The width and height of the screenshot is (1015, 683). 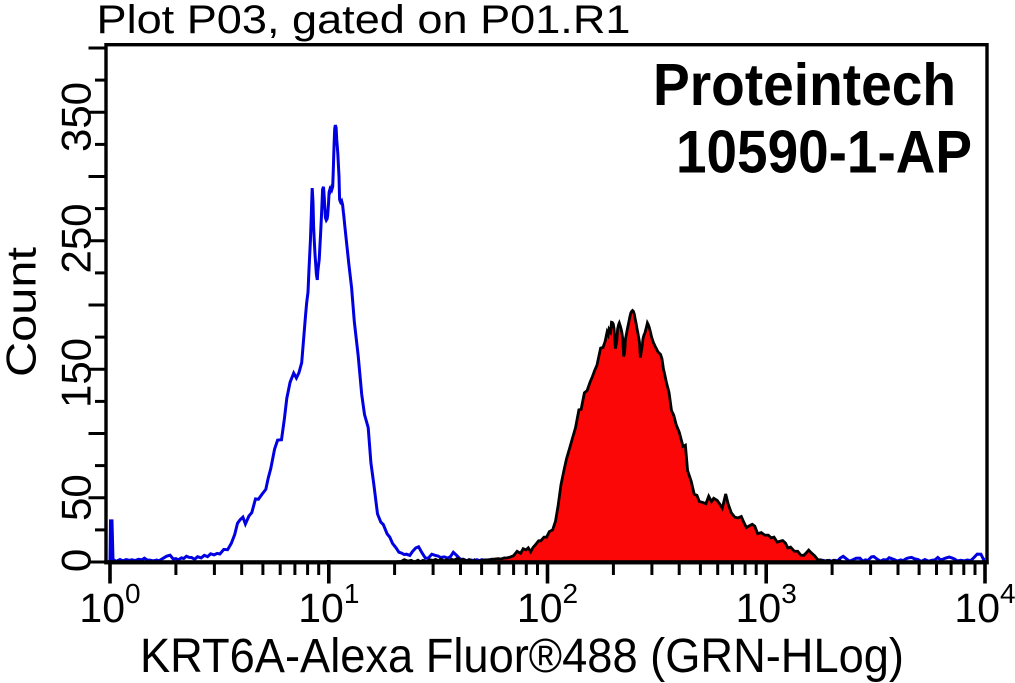 What do you see at coordinates (522, 656) in the screenshot?
I see `svg-text:KRT6A-Alexa Fluor®488 (GRN-HLo: KRT6A-Alexa Fluor®488 (GRN-HLog)` at bounding box center [522, 656].